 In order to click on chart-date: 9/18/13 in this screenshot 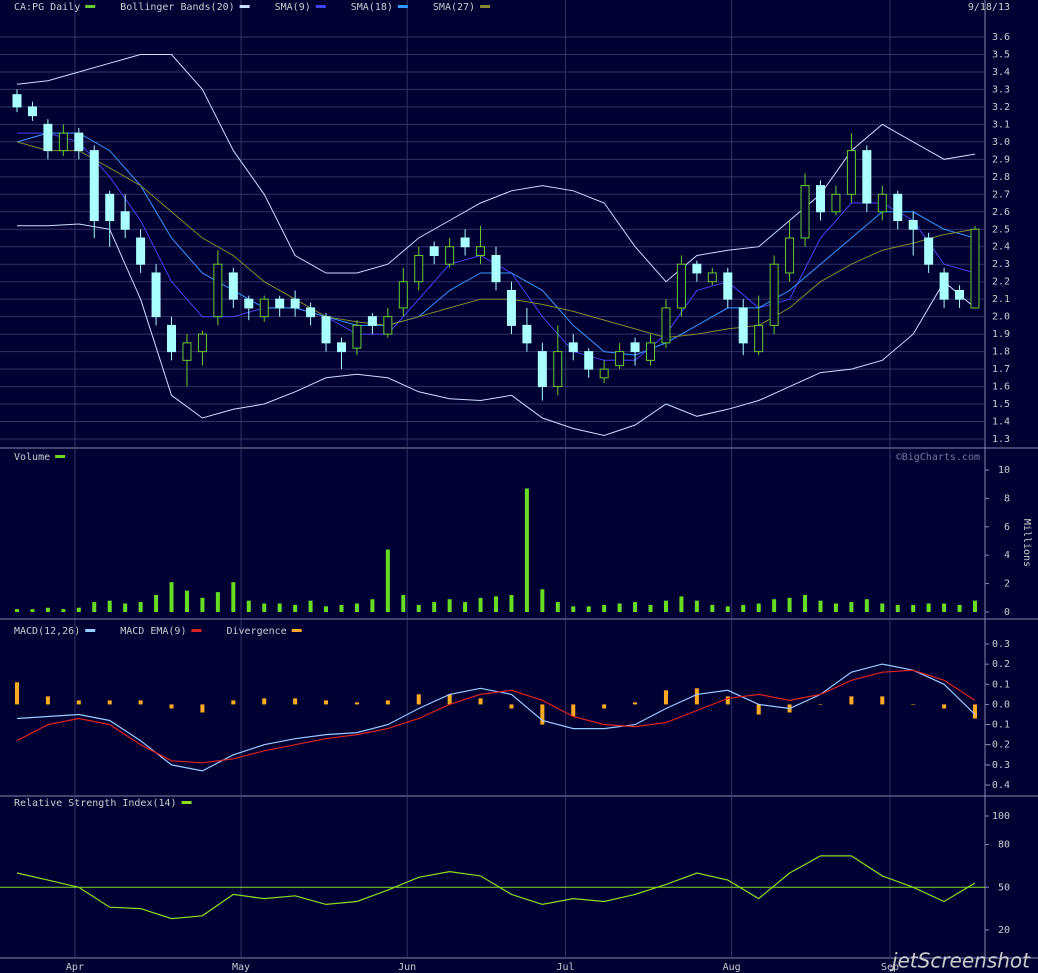, I will do `click(989, 7)`.